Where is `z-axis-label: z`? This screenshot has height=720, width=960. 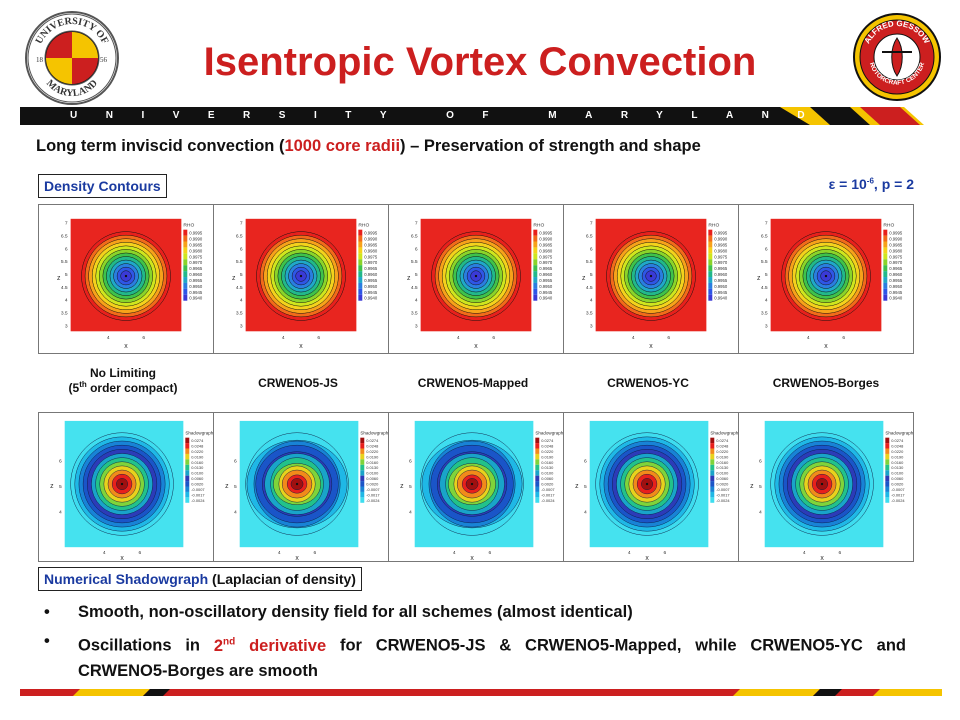 z-axis-label: z is located at coordinates (402, 486).